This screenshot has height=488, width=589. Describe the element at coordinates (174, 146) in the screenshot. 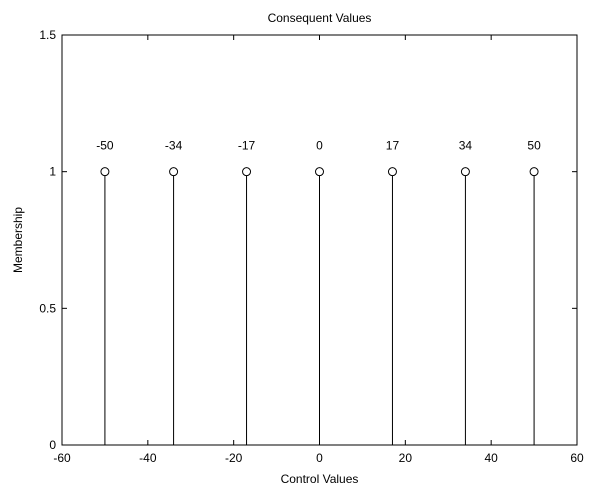

I see `point-label: -34` at that location.